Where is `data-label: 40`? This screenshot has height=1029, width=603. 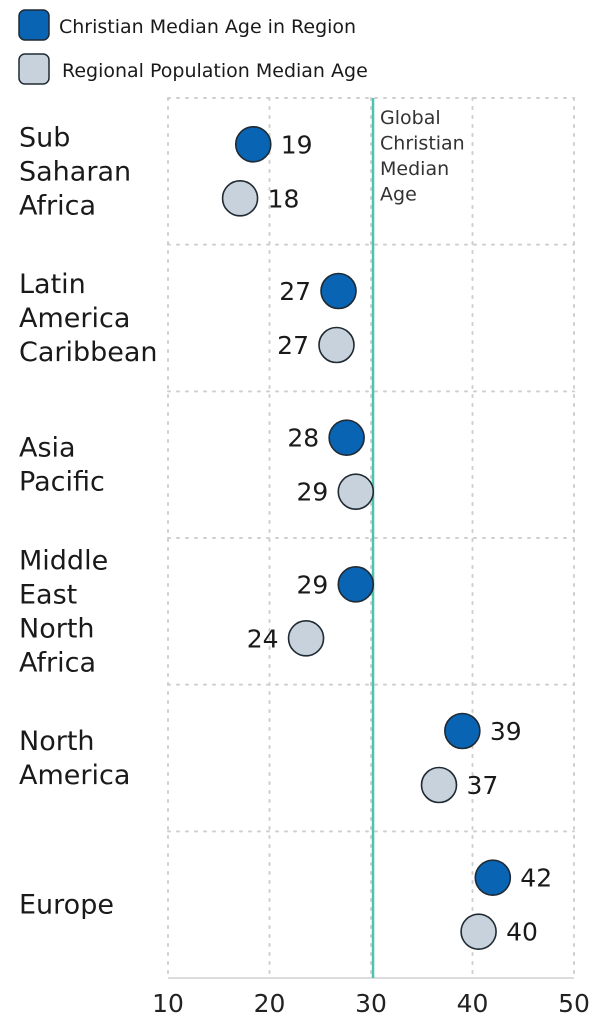 data-label: 40 is located at coordinates (522, 932).